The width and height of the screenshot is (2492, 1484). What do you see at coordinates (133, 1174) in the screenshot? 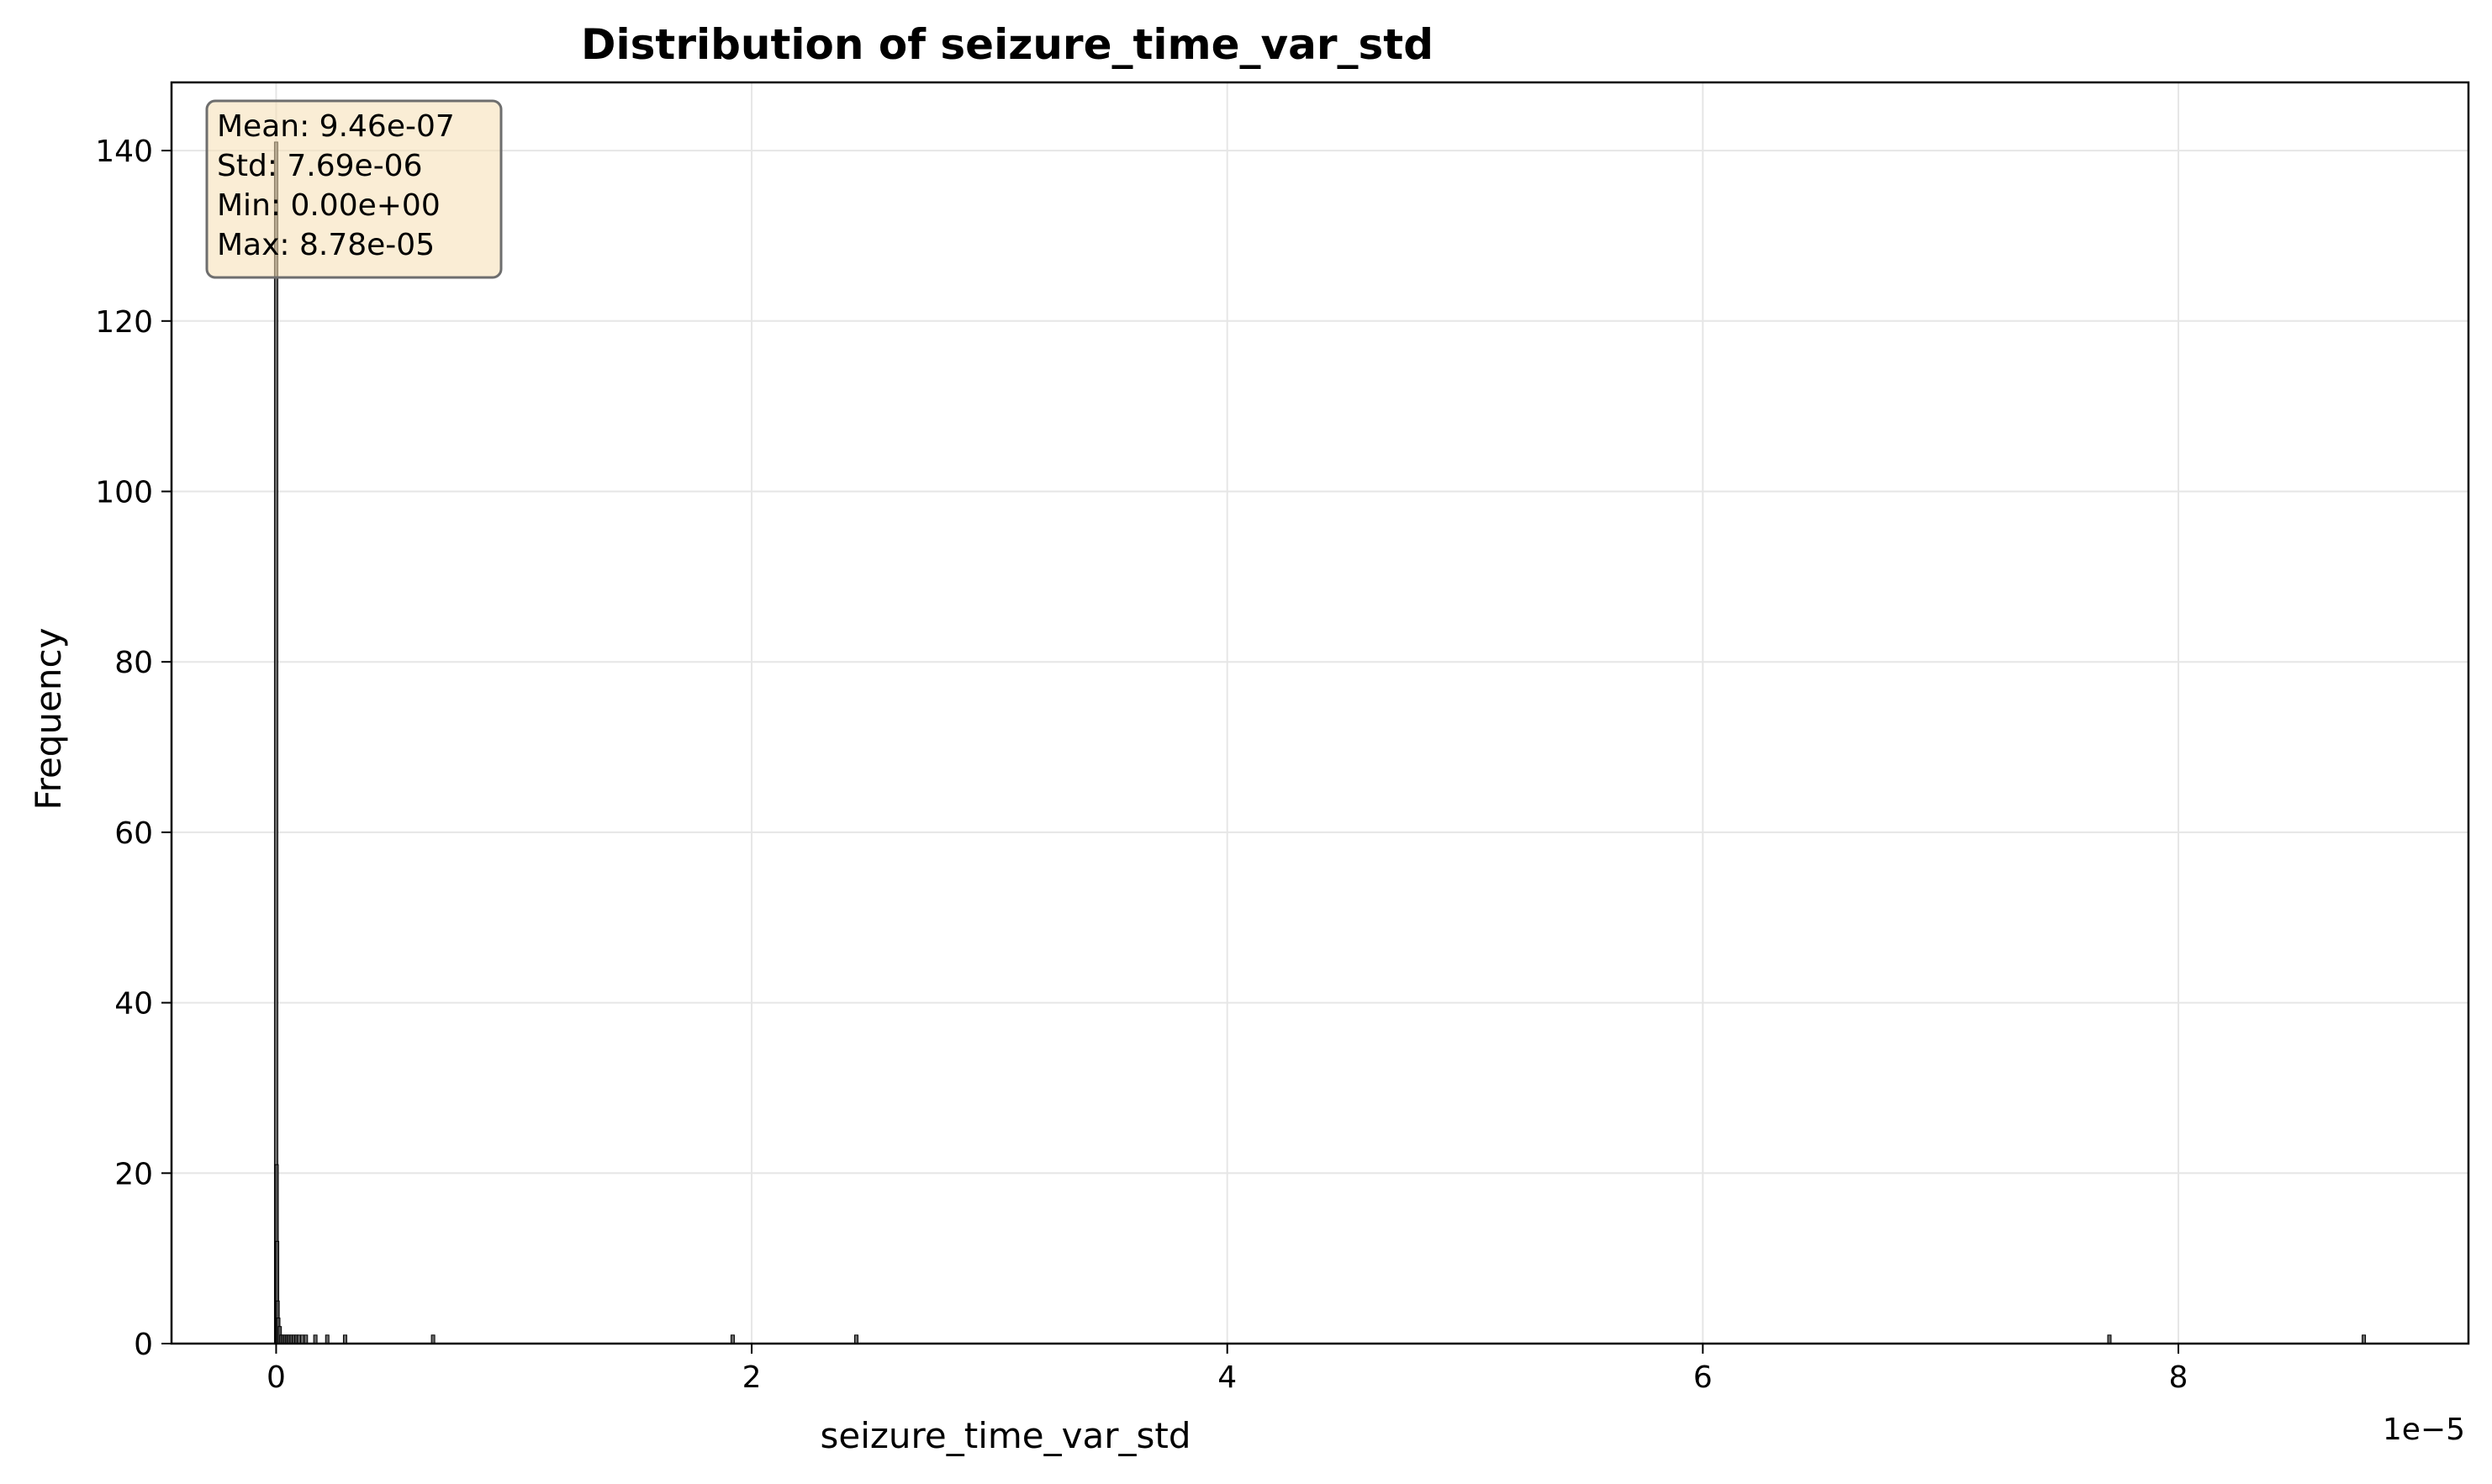
I see `y-tick-label: 20` at bounding box center [133, 1174].